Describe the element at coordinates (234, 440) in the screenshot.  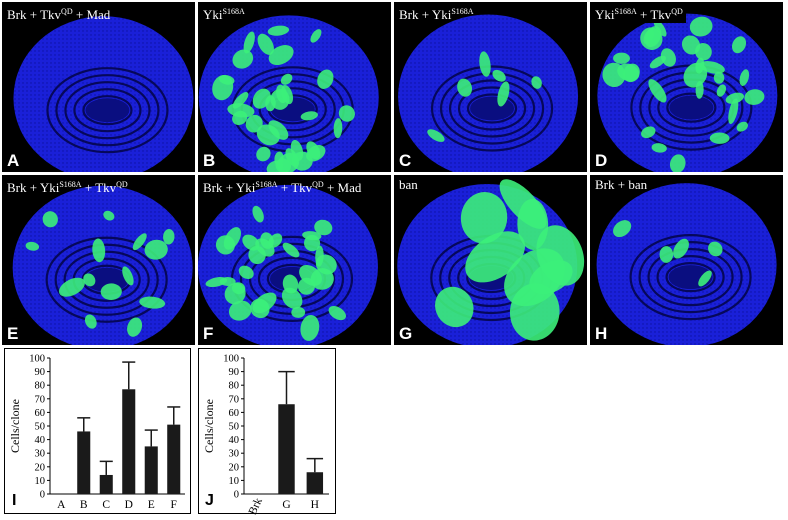
I see `y-tick-label: 40` at that location.